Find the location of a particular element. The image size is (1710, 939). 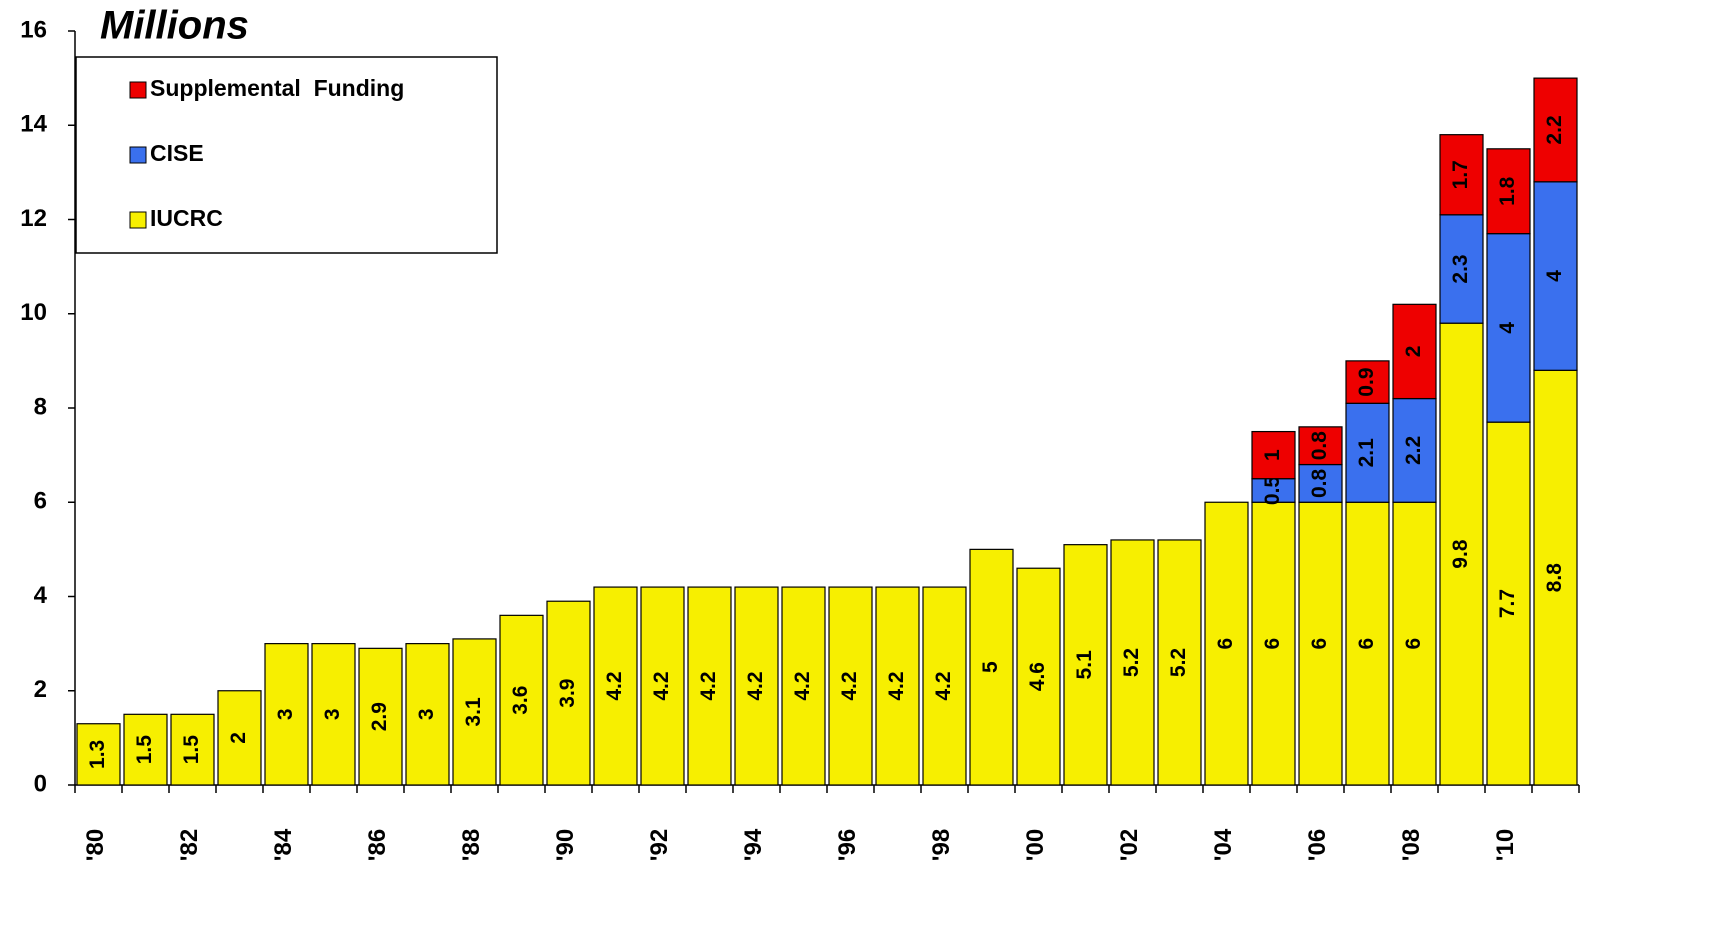

value-label: 2.1 is located at coordinates (1366, 453).